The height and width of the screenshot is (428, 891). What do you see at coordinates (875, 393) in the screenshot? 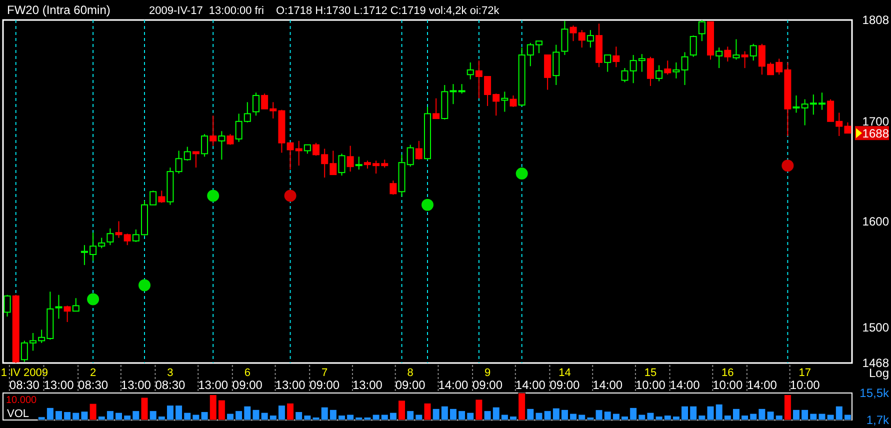
I see `y-tick-label: 15,5k` at bounding box center [875, 393].